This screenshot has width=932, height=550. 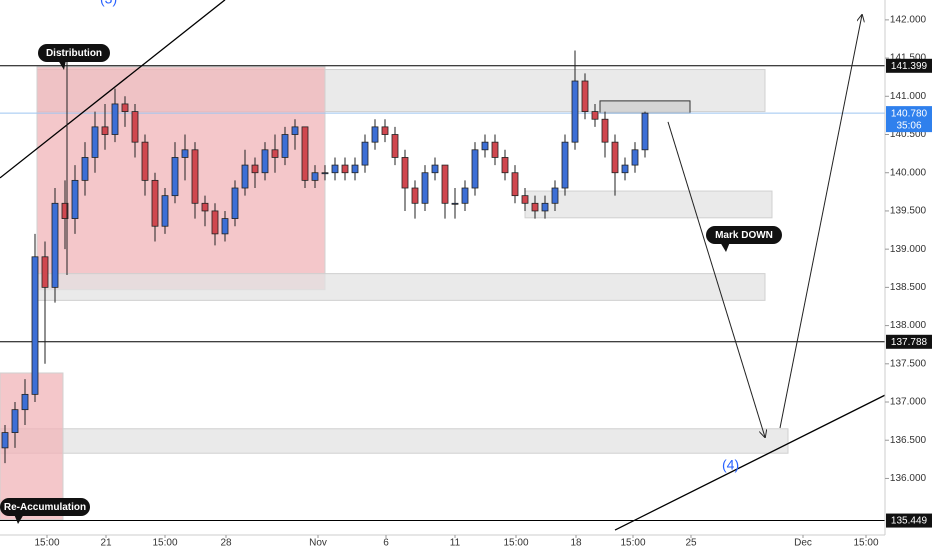 I want to click on callout-text: Re-Accumulation, so click(x=45, y=507).